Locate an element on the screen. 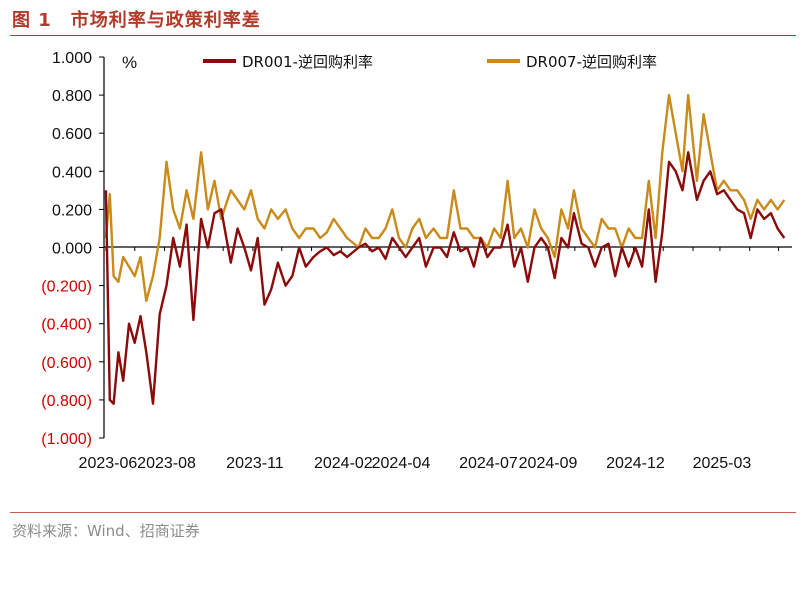  x-tick-label: 2024-12 is located at coordinates (635, 463).